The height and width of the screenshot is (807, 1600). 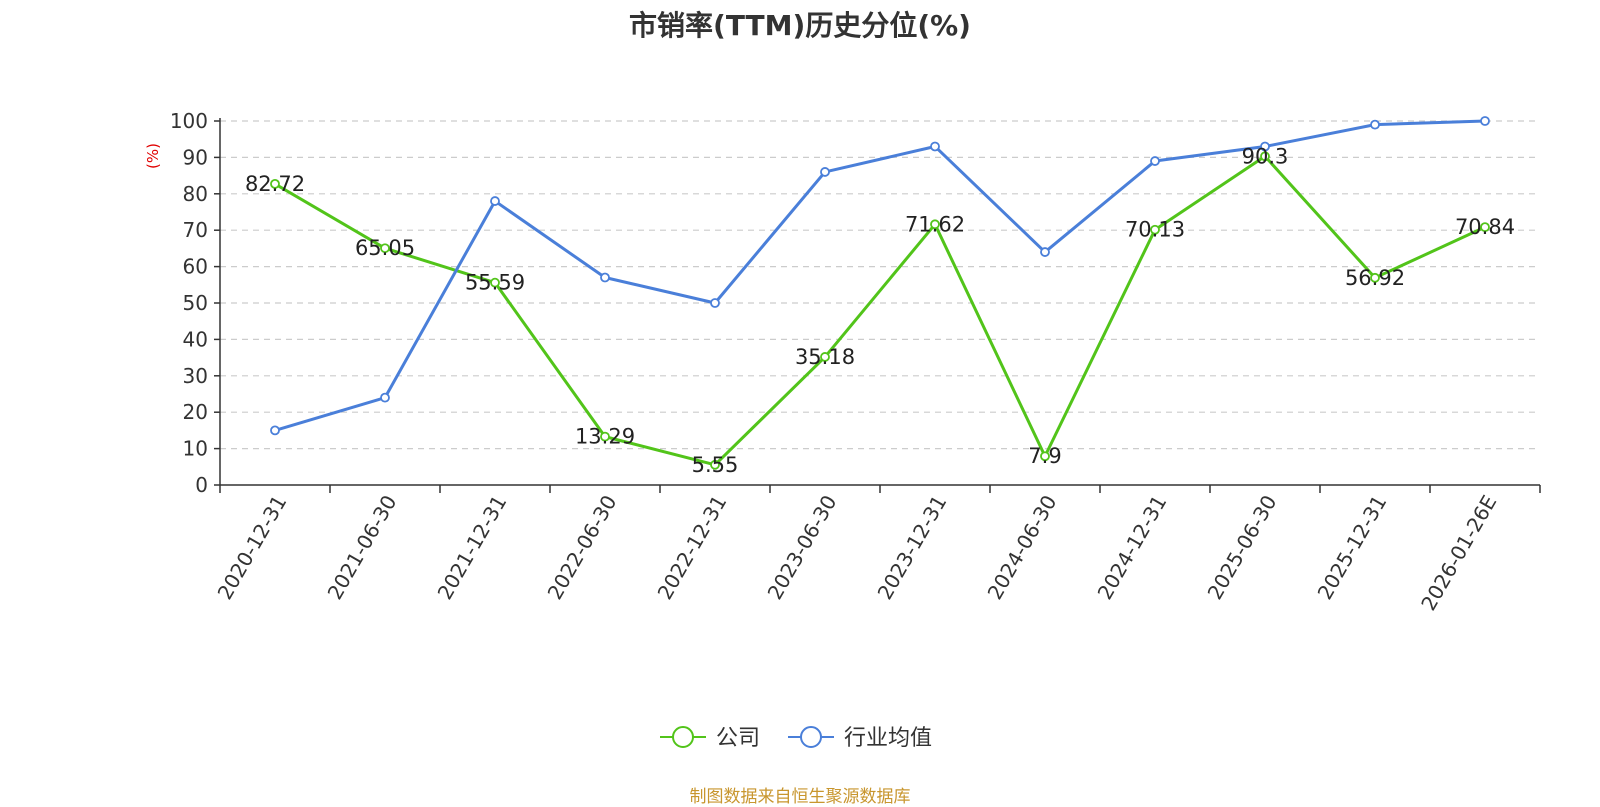 I want to click on data-label: 7.9, so click(x=1044, y=456).